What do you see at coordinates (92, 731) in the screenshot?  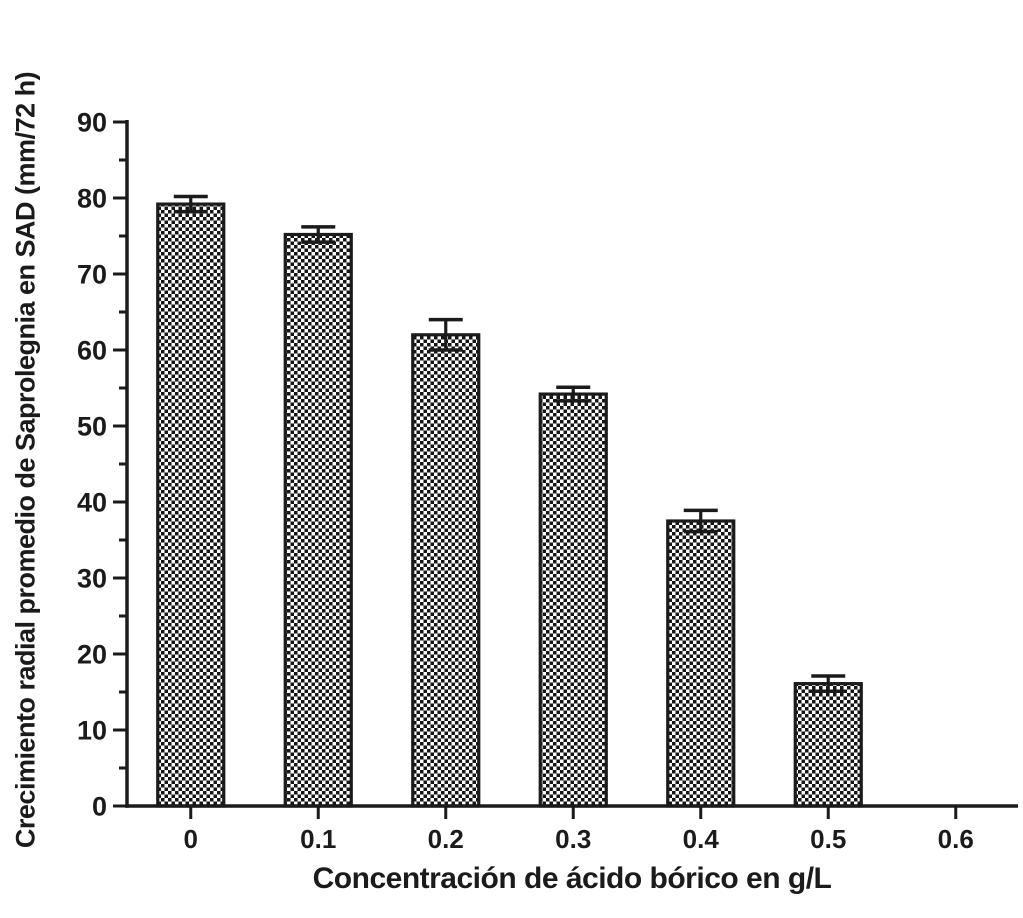 I see `y-tick-label-10: 10` at bounding box center [92, 731].